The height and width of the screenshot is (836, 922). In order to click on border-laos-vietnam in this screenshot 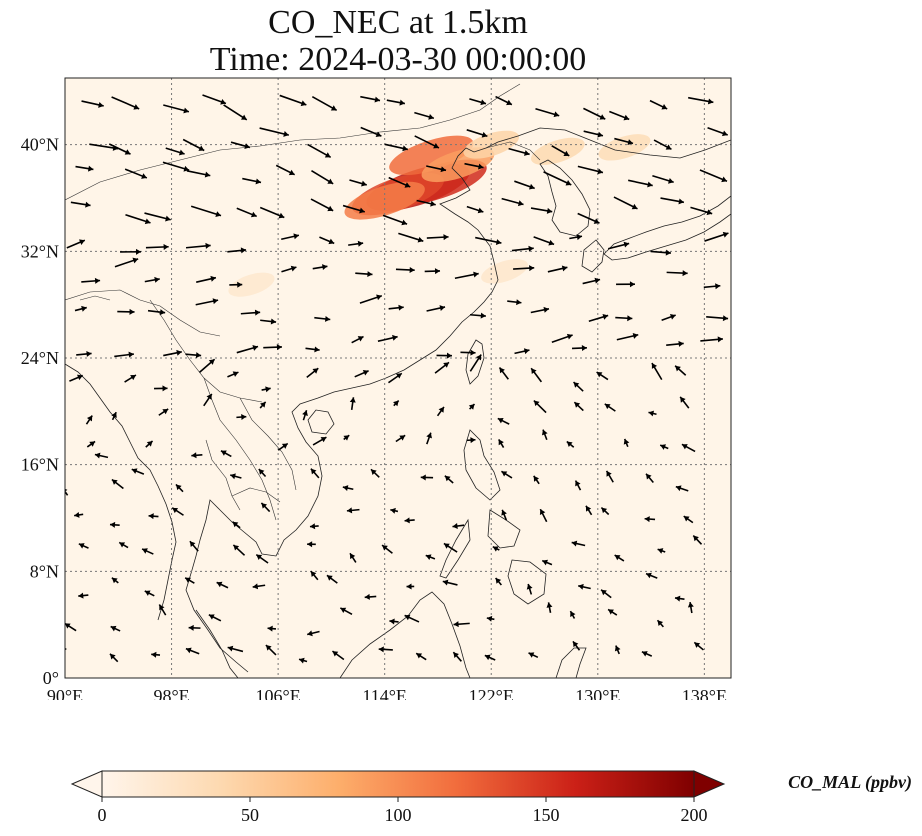, I will do `click(268, 444)`.